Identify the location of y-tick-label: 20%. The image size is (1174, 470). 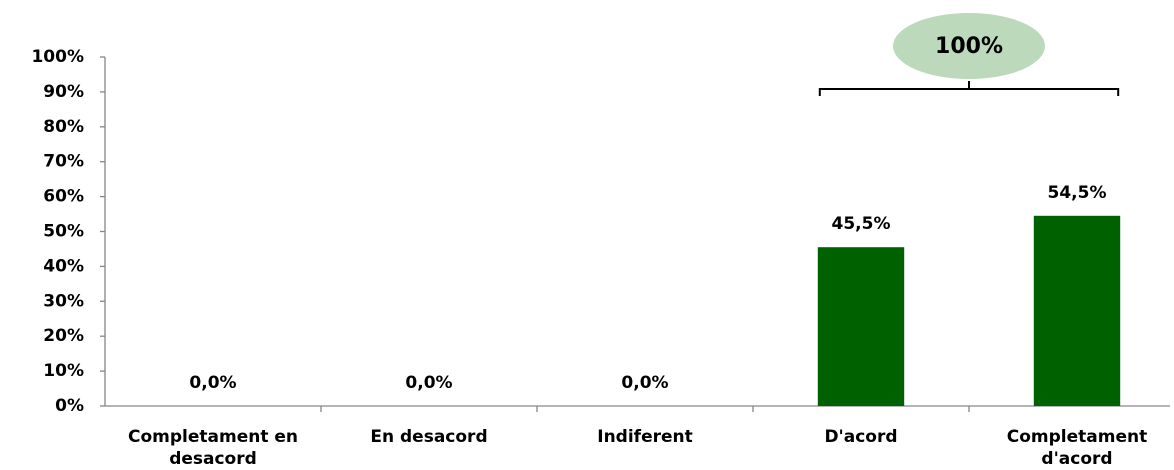
(63, 336).